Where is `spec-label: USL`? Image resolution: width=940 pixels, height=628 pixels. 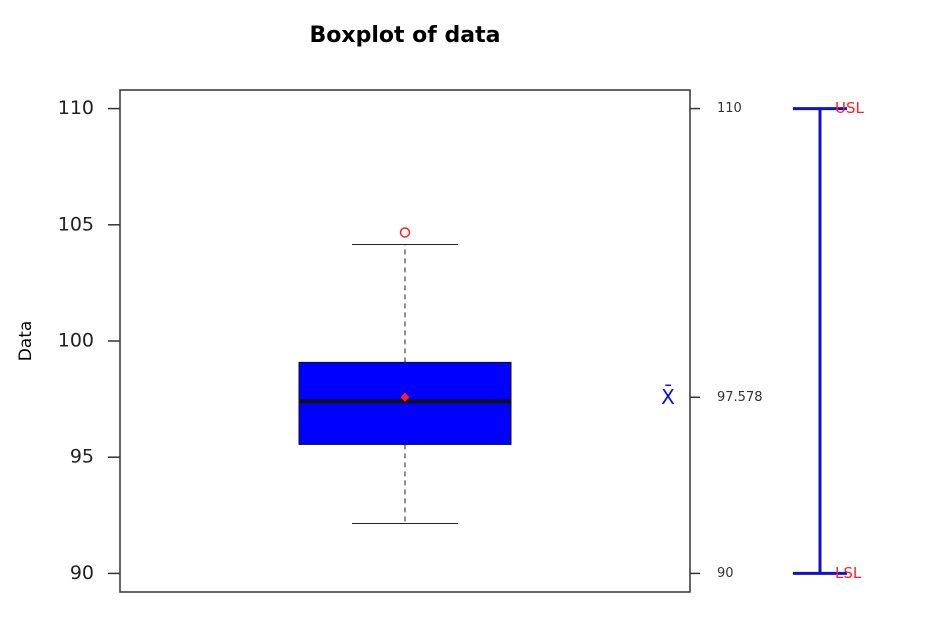 spec-label: USL is located at coordinates (850, 108).